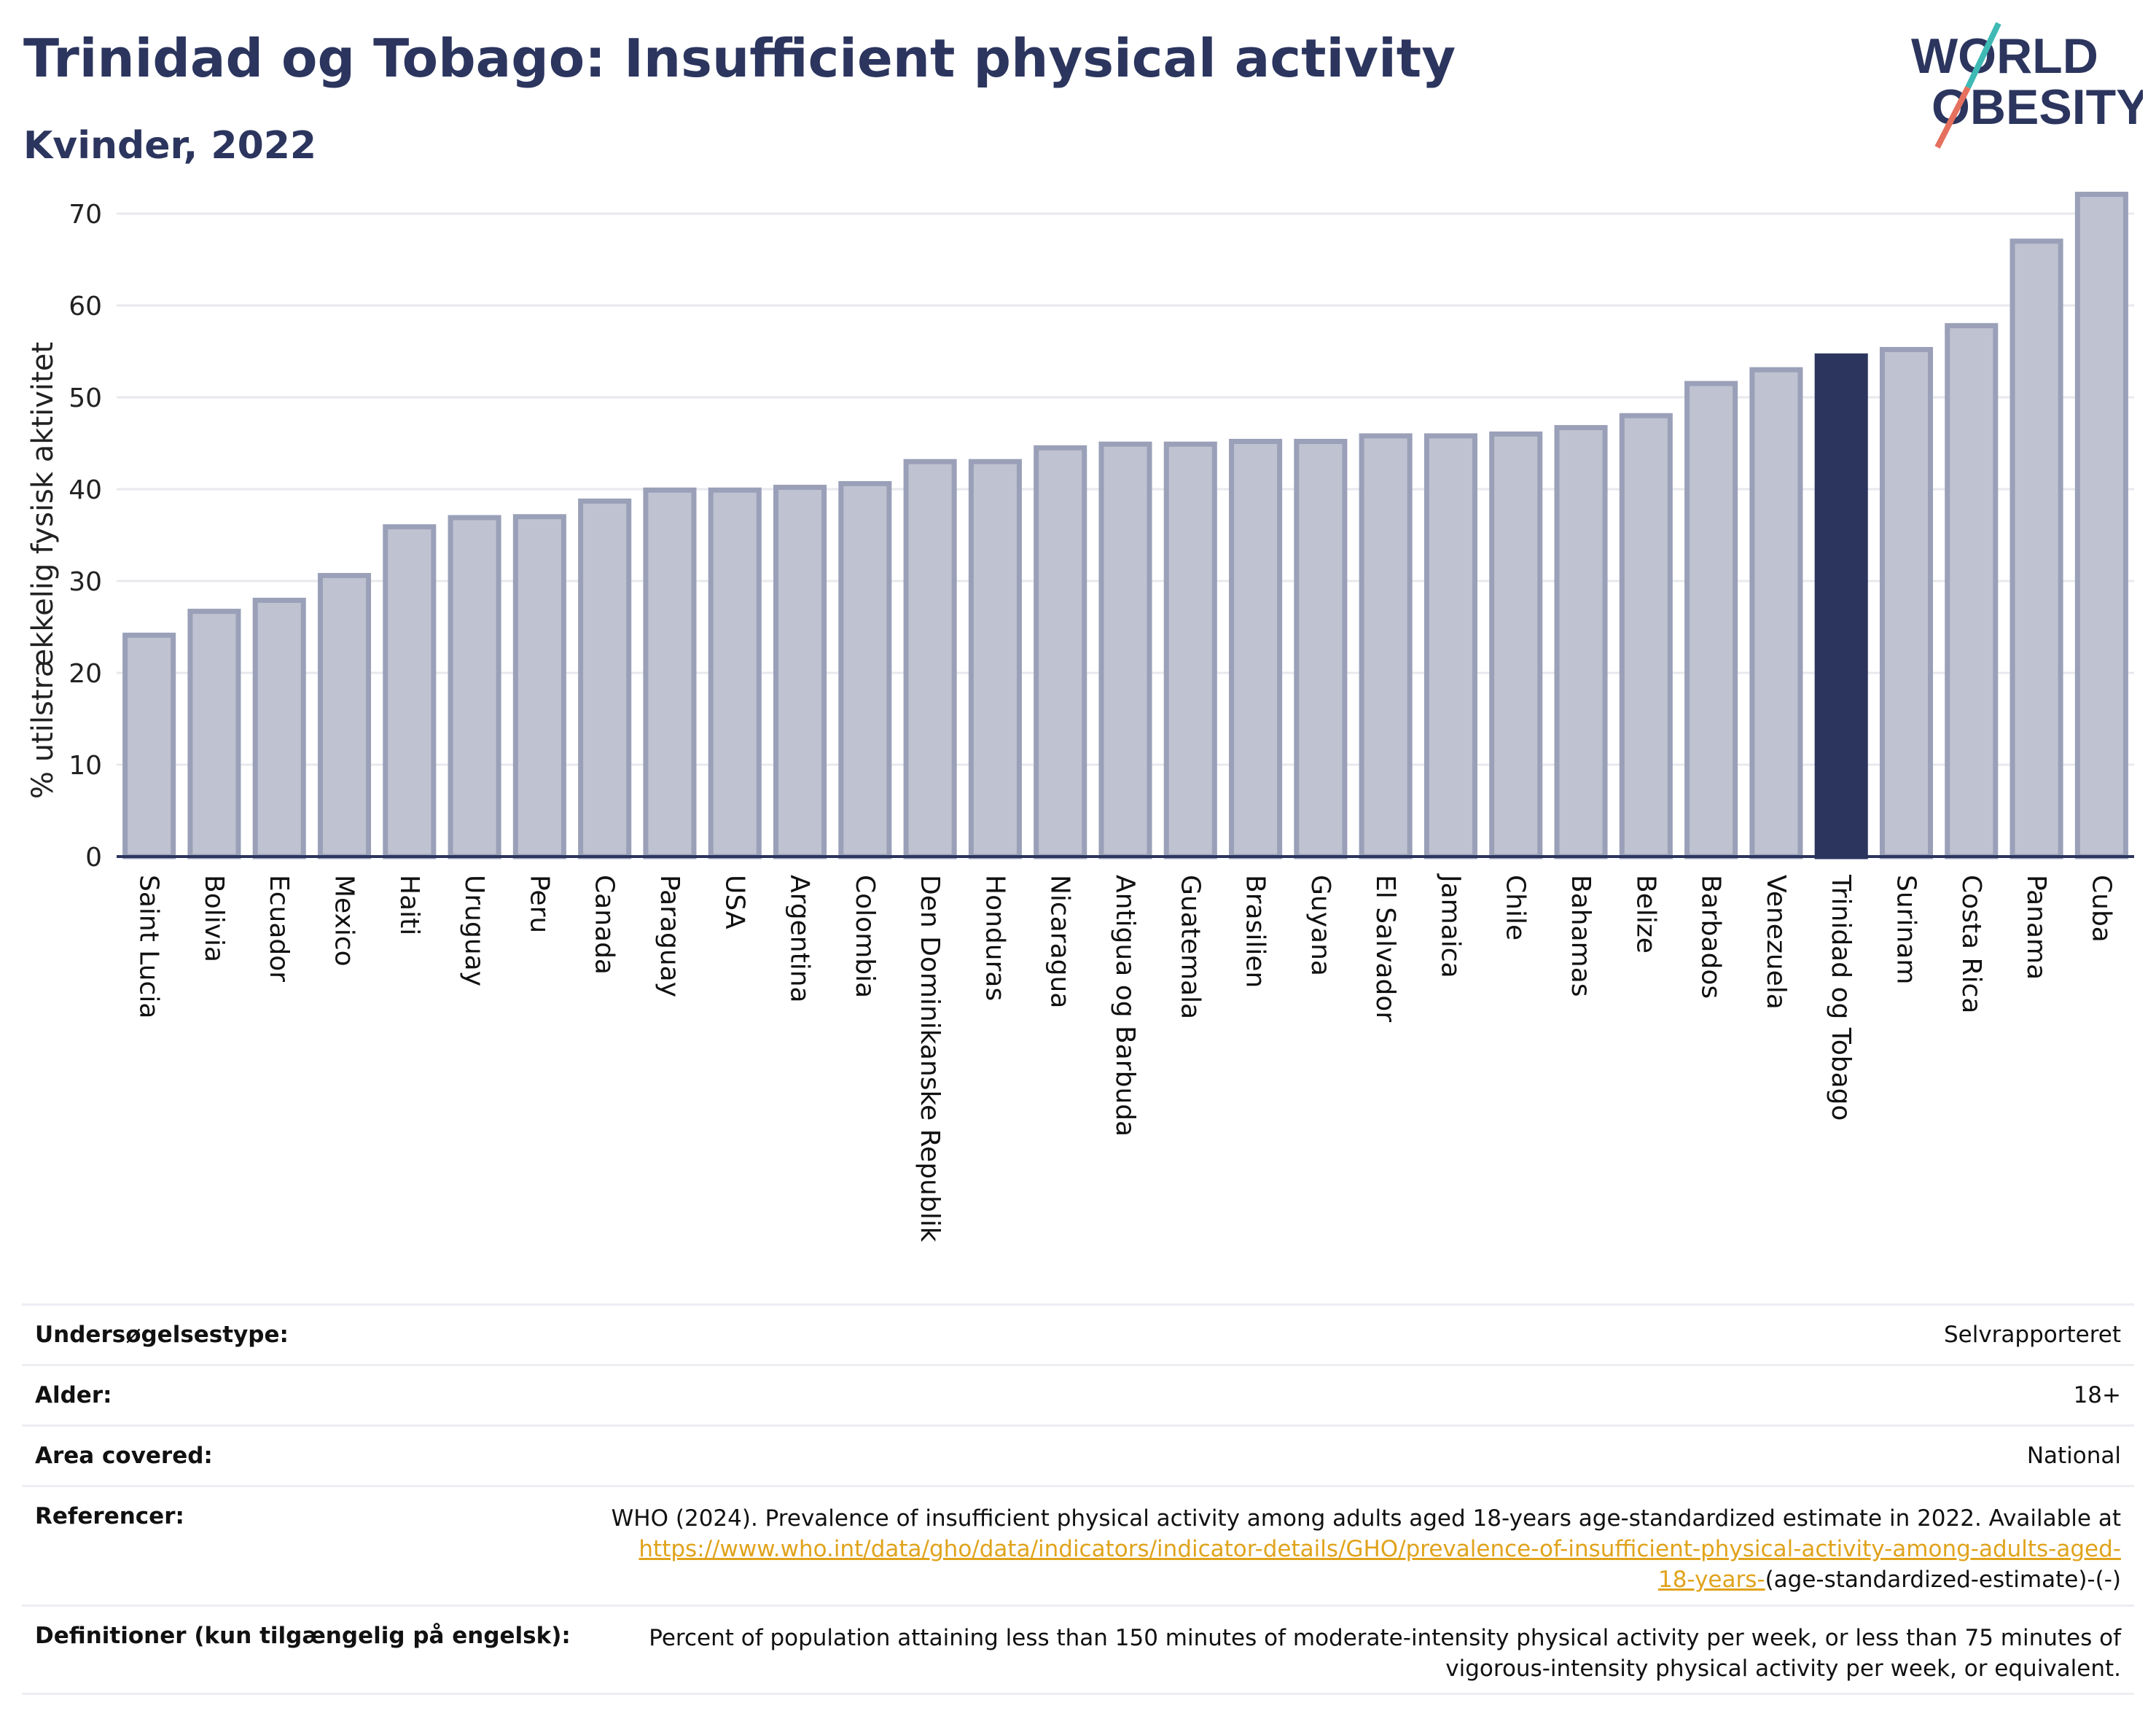  What do you see at coordinates (1971, 944) in the screenshot?
I see `x-tick-label: Costa Rica` at bounding box center [1971, 944].